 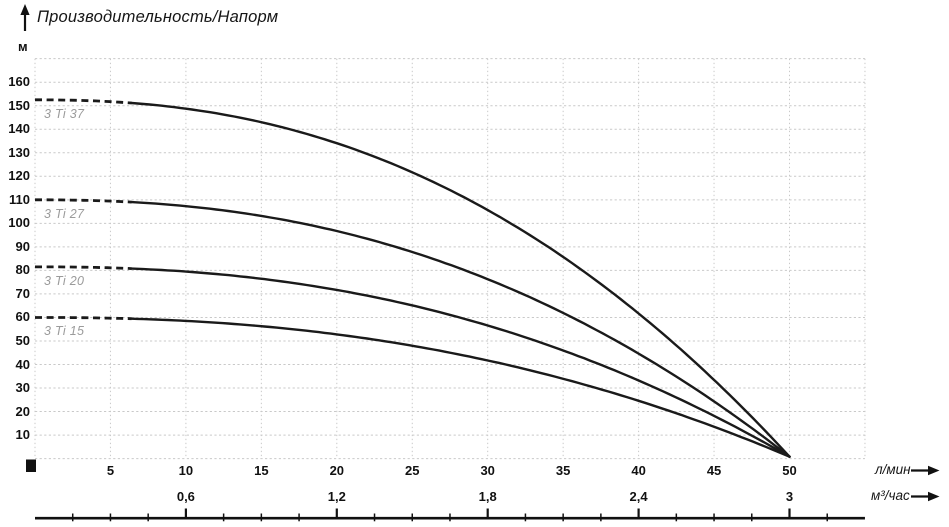 I want to click on x-tick-label-lmin: 10, so click(x=186, y=470).